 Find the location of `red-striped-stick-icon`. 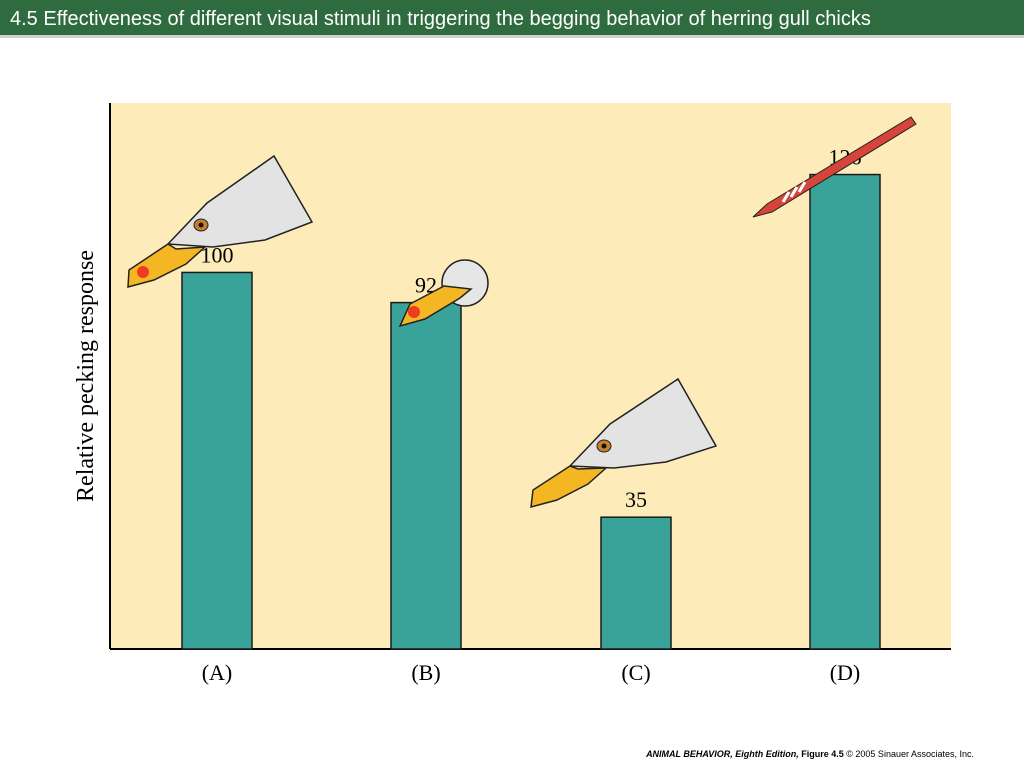

red-striped-stick-icon is located at coordinates (834, 167).